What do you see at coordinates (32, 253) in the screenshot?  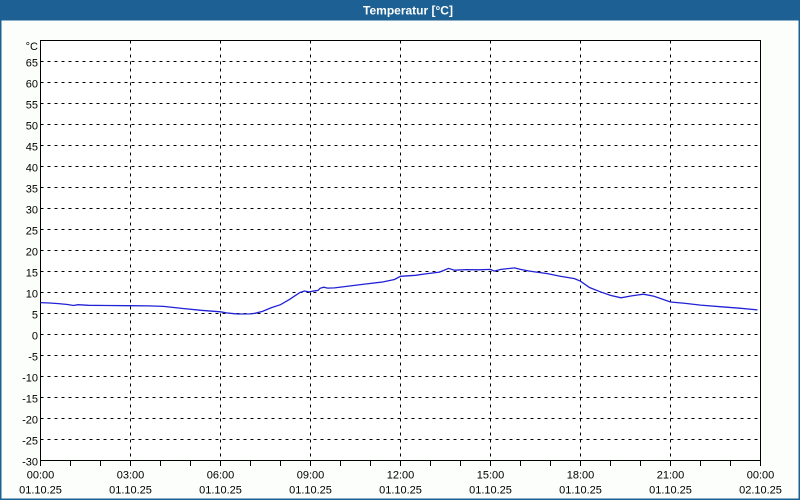 I see `svg-text: 20` at bounding box center [32, 253].